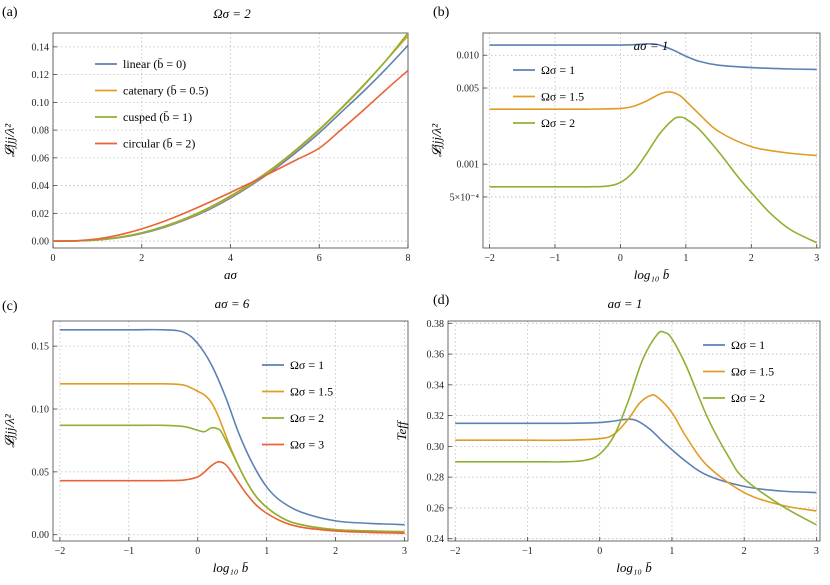  Describe the element at coordinates (154, 64) in the screenshot. I see `legend-label: linear (b̄ = 0)` at that location.